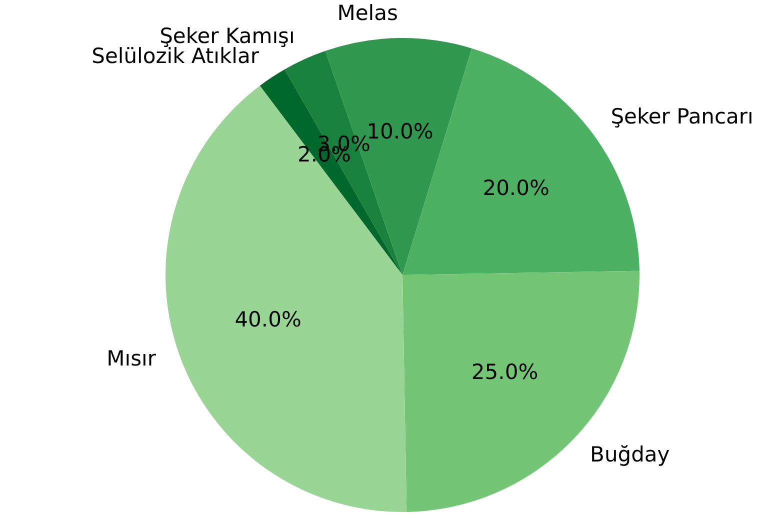 The width and height of the screenshot is (768, 515). Describe the element at coordinates (268, 320) in the screenshot. I see `data-label: 40.0%` at that location.